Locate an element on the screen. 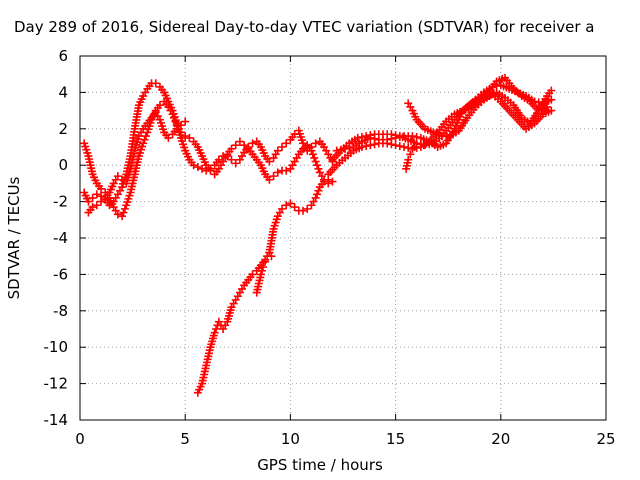 Image resolution: width=640 pixels, height=480 pixels. y-tick-label: 4 is located at coordinates (63, 92).